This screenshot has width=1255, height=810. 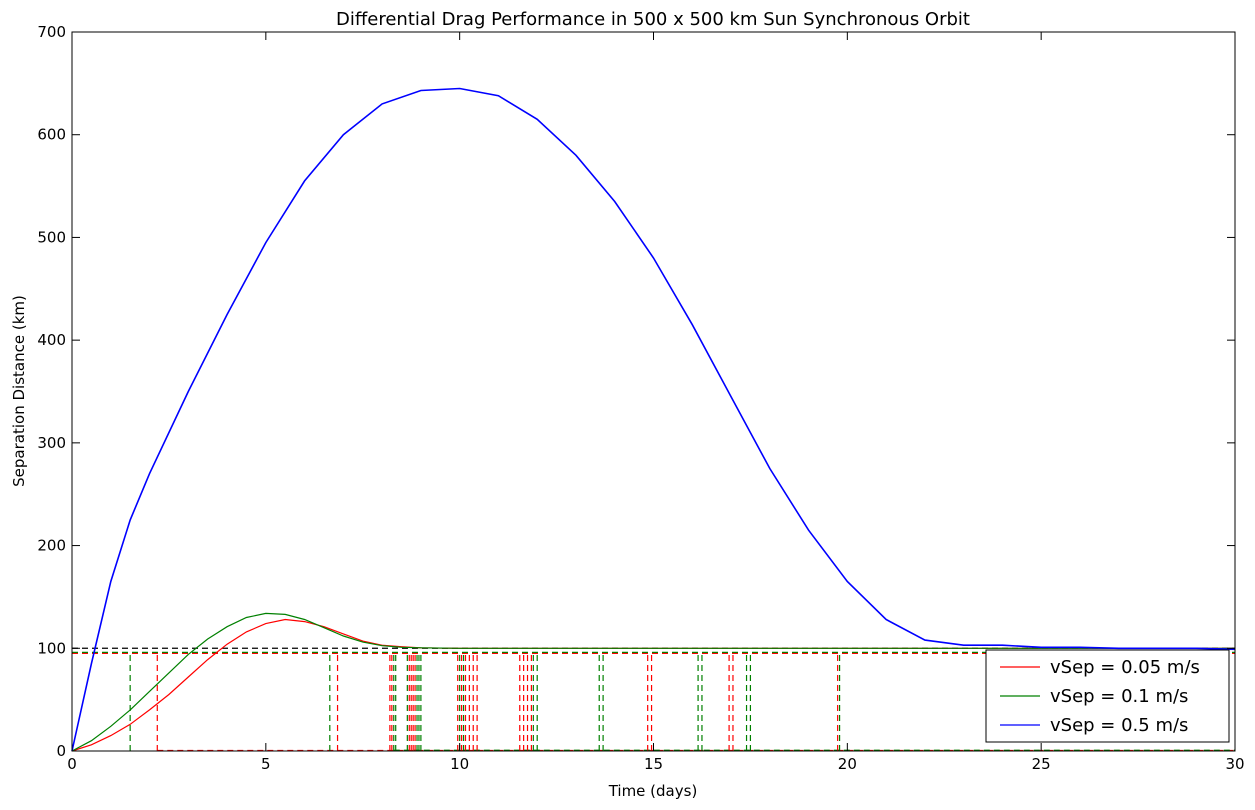 What do you see at coordinates (459, 764) in the screenshot?
I see `x-tick-label-2: 10` at bounding box center [459, 764].